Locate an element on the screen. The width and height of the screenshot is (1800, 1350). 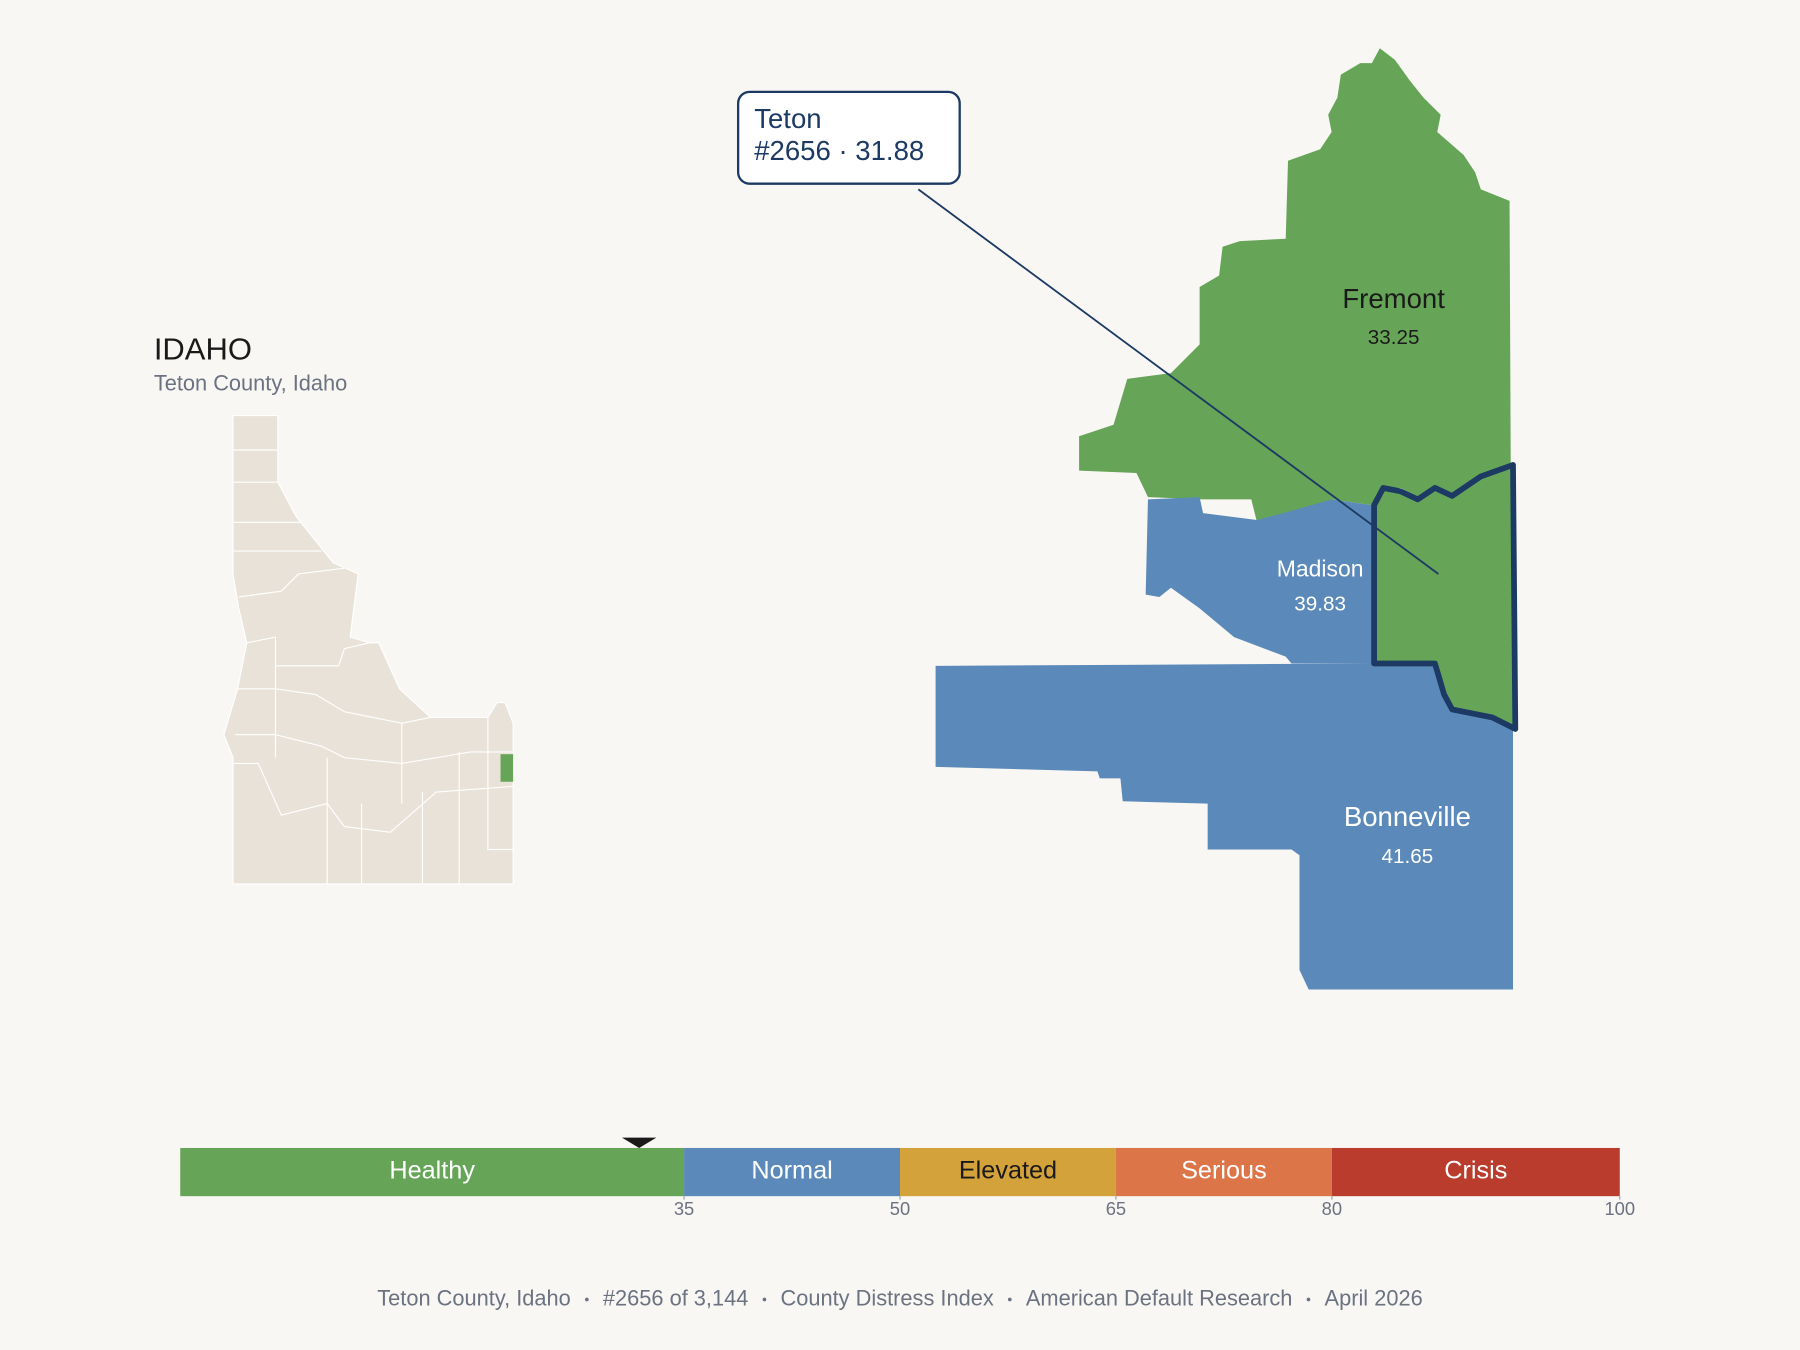
score-marker is located at coordinates (639, 1142).